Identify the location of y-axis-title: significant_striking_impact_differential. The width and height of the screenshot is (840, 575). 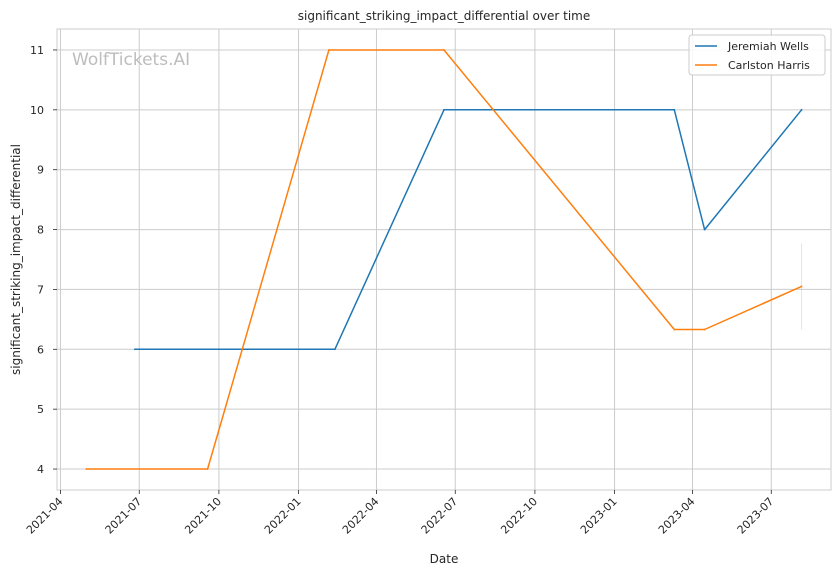
(16, 259).